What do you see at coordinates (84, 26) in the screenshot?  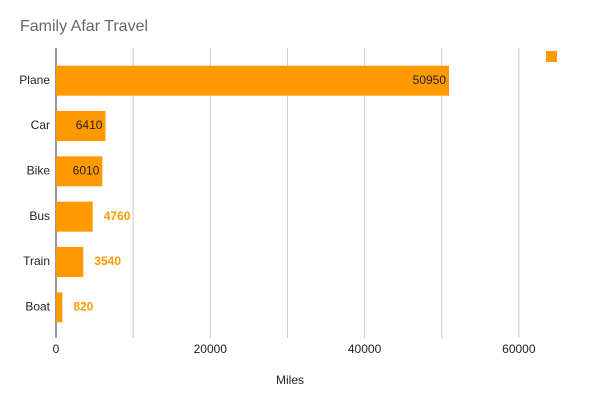 I see `chart-title: Family Afar Travel` at bounding box center [84, 26].